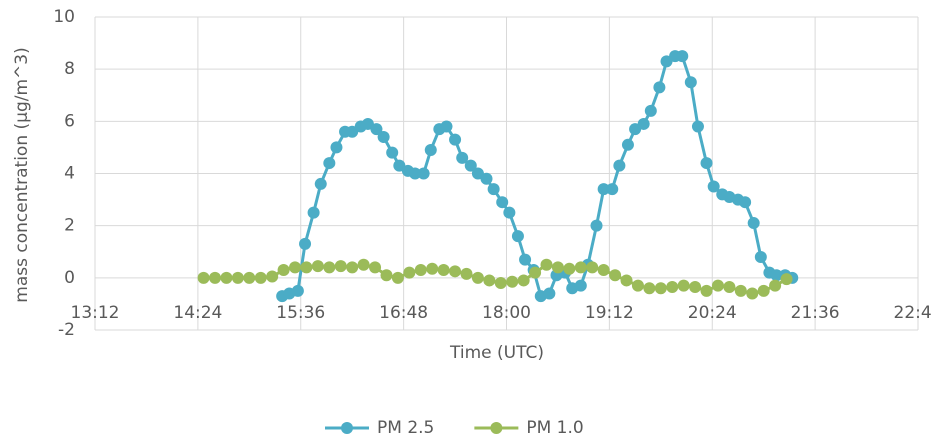  I want to click on x-tick-label: 16:48, so click(403, 313).